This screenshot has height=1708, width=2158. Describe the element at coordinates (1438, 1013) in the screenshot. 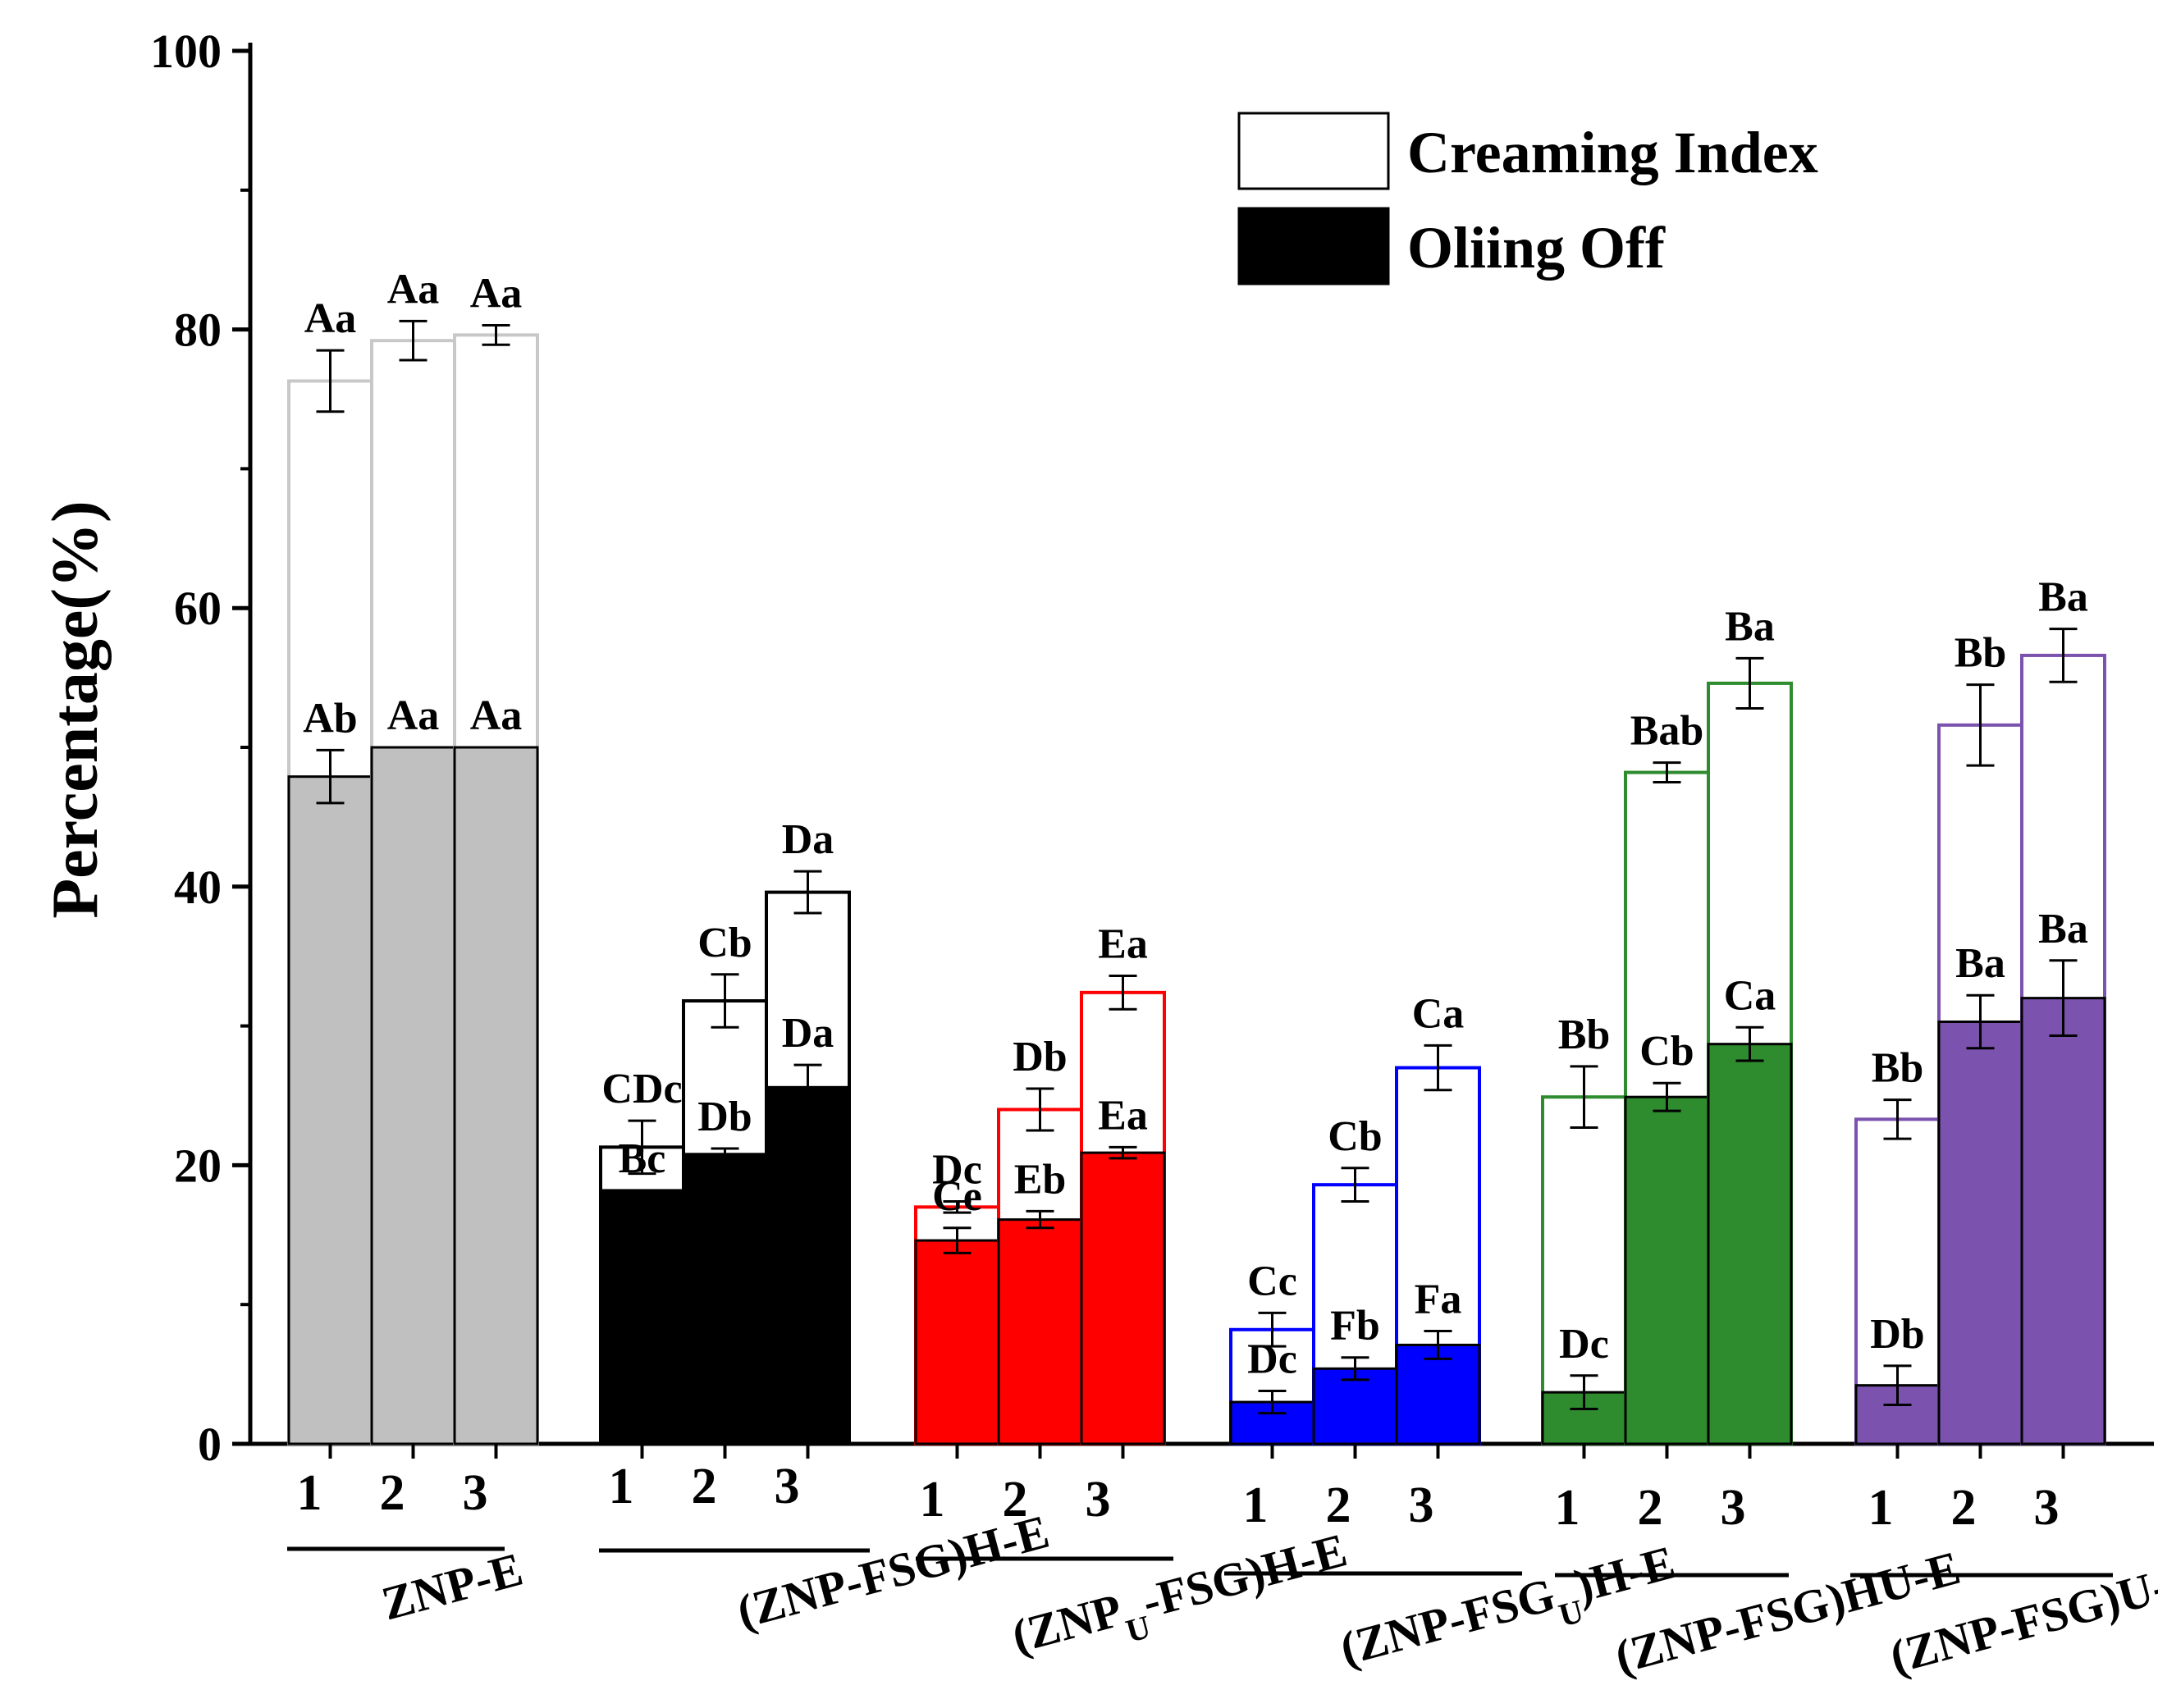

I see `creaming-significance-label: Ca` at that location.